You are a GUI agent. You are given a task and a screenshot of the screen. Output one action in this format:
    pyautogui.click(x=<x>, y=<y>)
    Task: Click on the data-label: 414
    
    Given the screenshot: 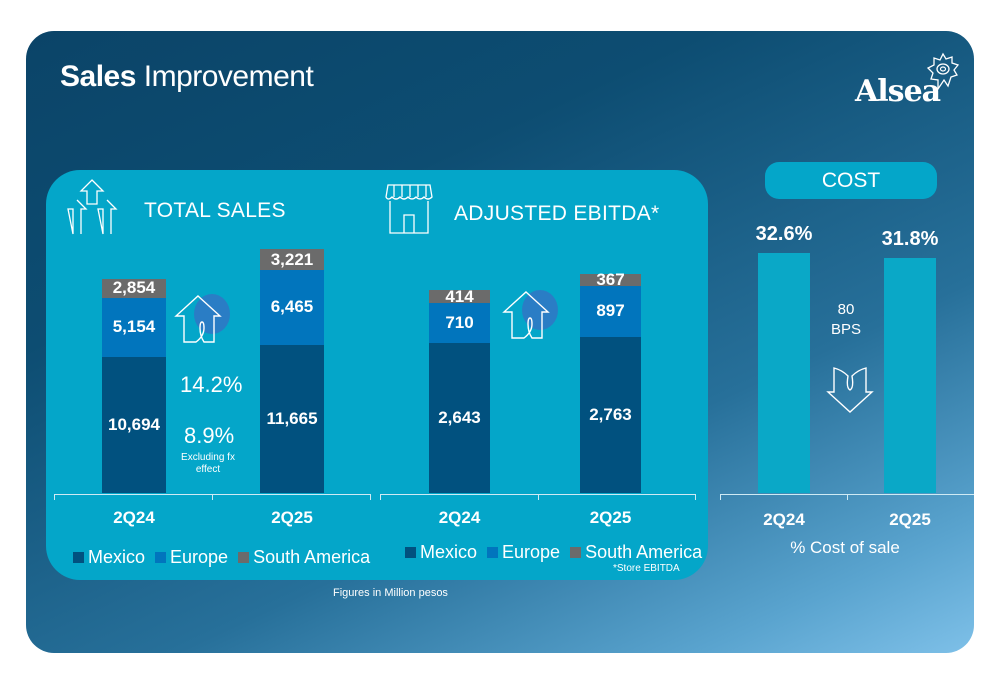 What is the action you would take?
    pyautogui.click(x=459, y=296)
    